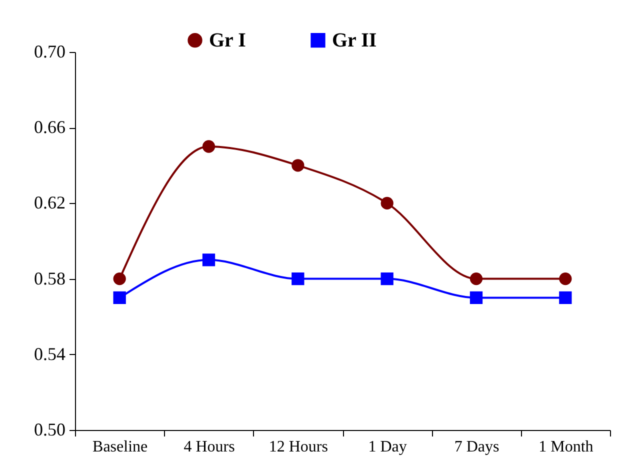 The width and height of the screenshot is (617, 475). Describe the element at coordinates (50, 278) in the screenshot. I see `y-tick-label: 0.58` at that location.